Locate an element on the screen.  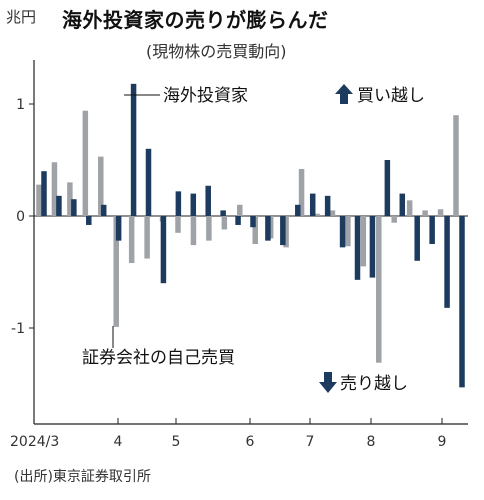
x-tick-label: 4 is located at coordinates (118, 442).